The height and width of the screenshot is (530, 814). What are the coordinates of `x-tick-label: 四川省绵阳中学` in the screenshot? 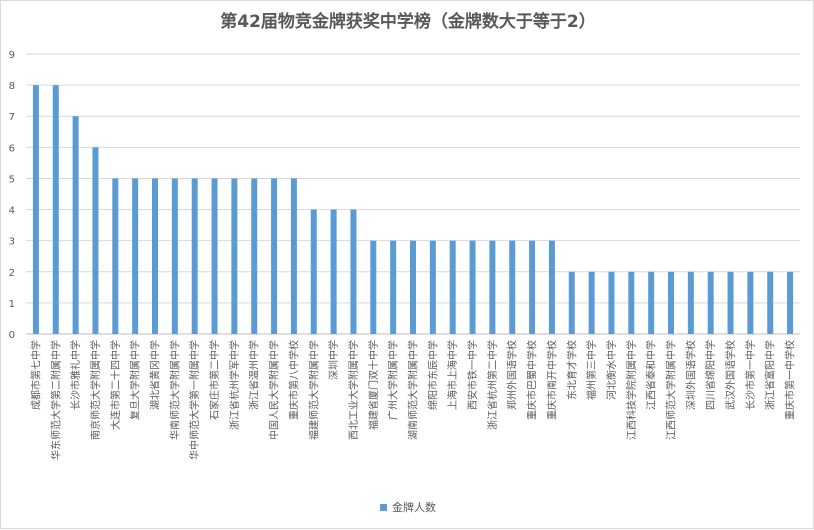 It's located at (710, 375).